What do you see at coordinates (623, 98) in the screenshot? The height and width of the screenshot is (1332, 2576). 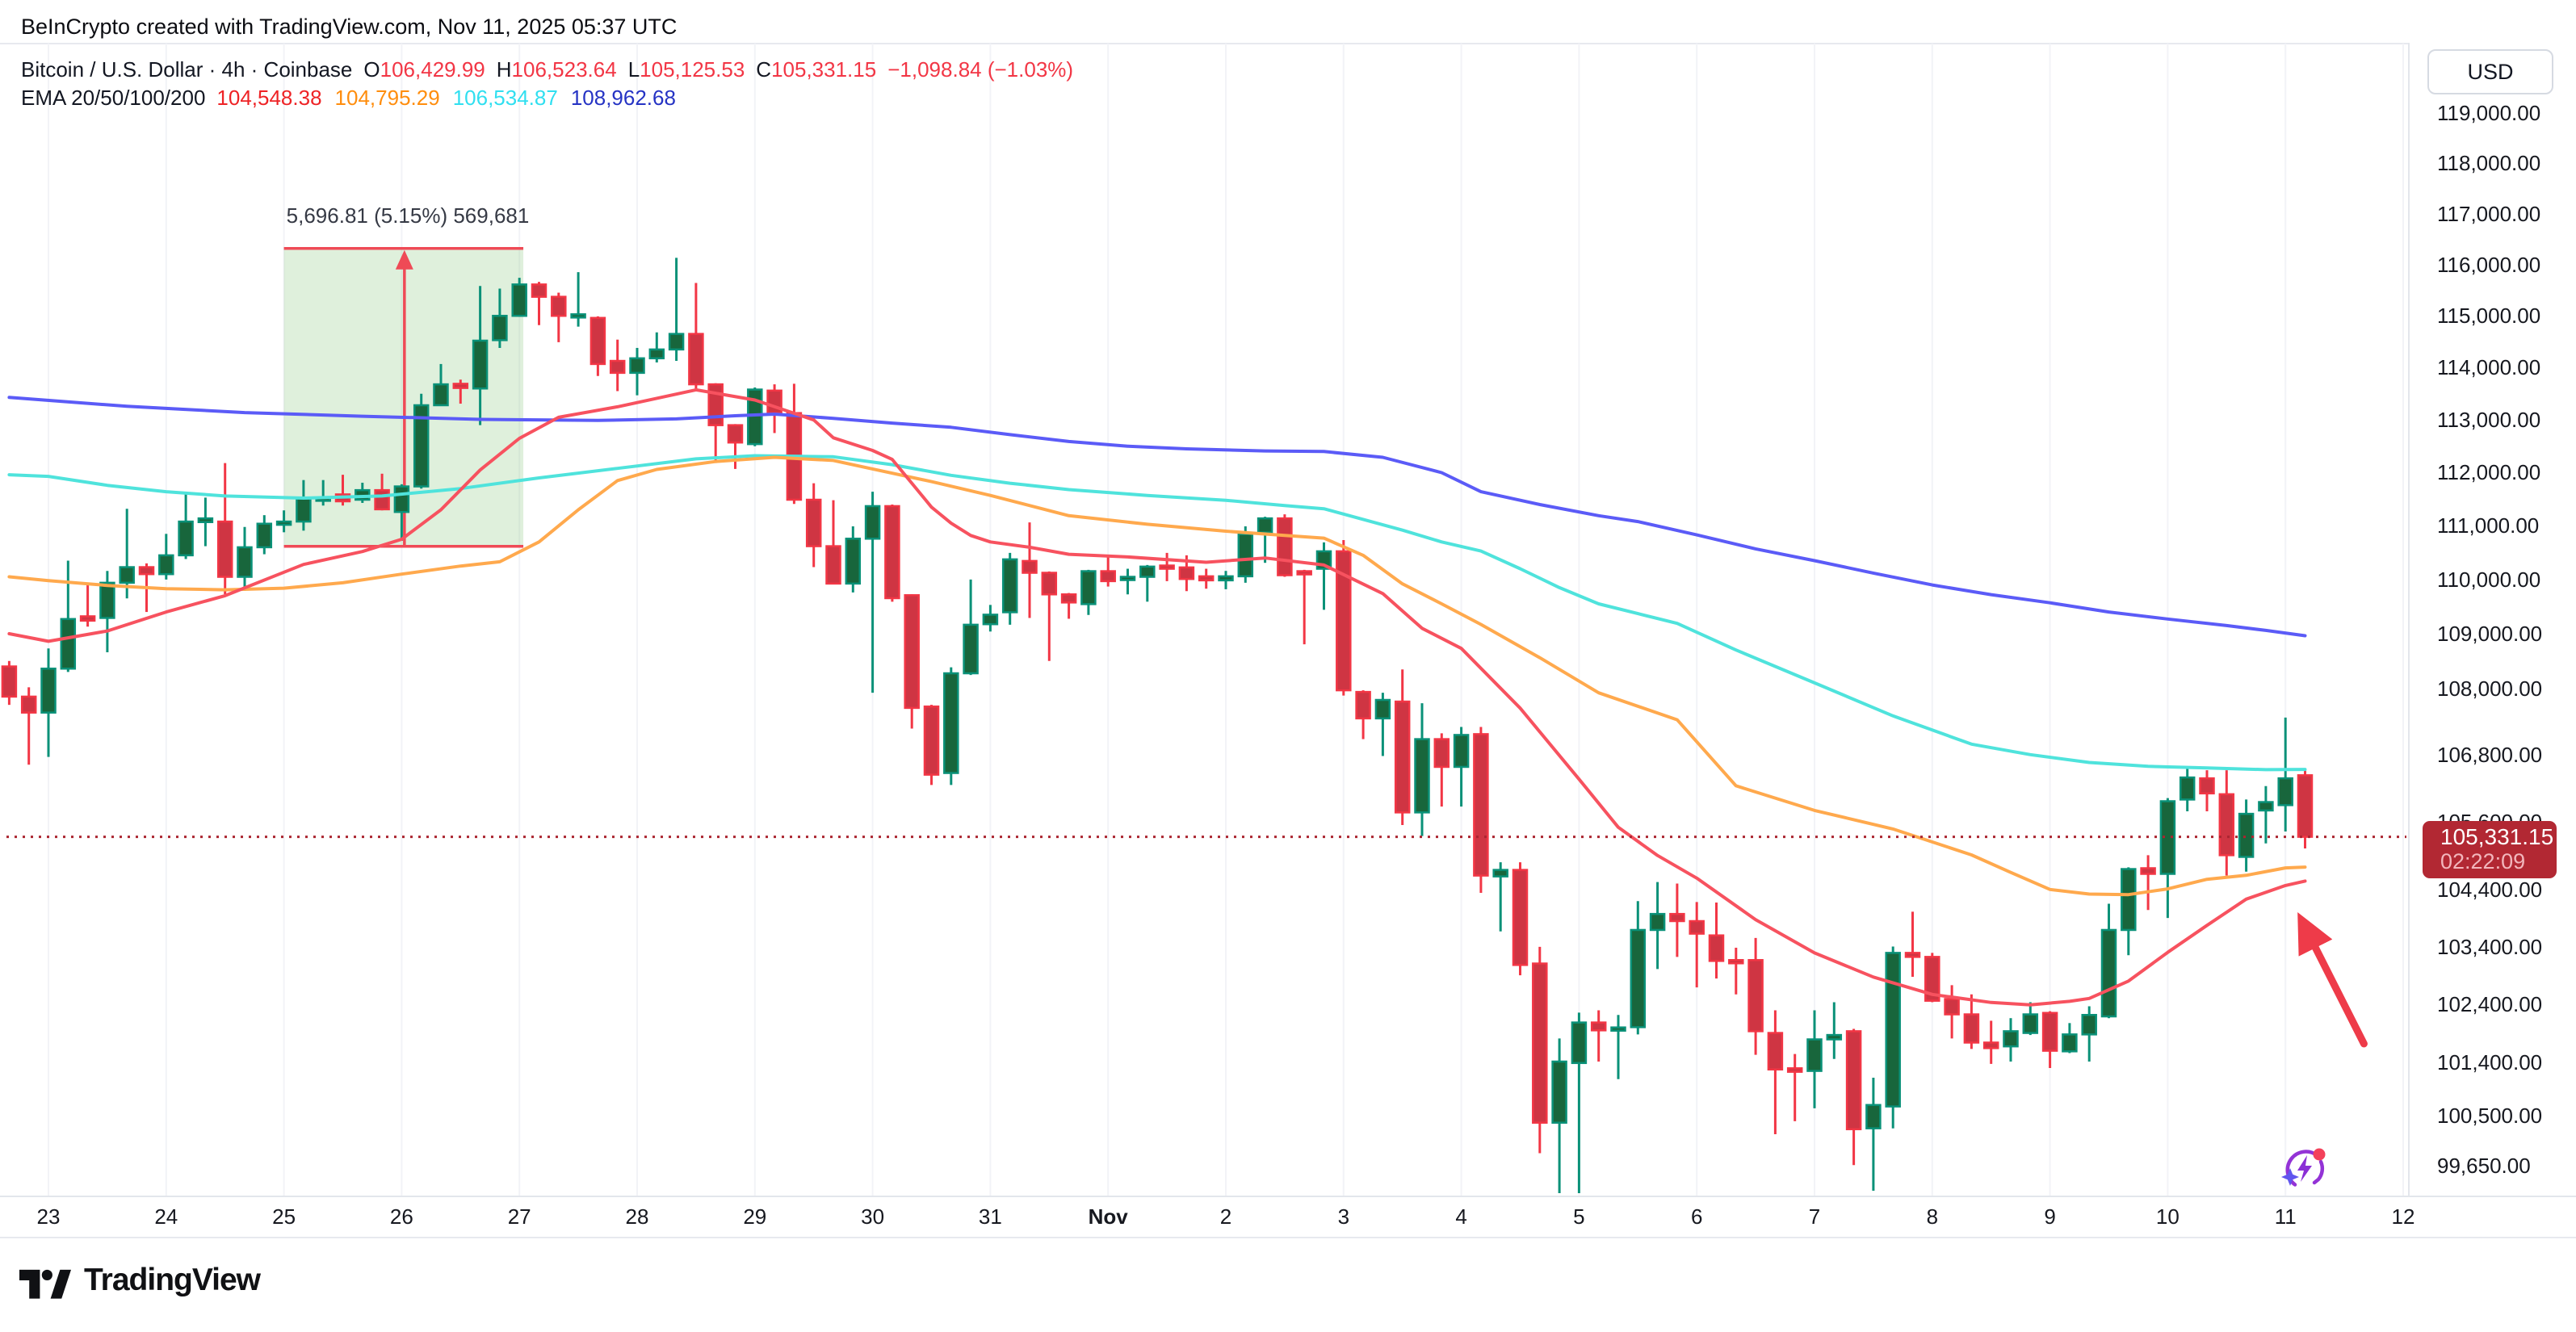 I see `ema-value-3: 108,962.68` at bounding box center [623, 98].